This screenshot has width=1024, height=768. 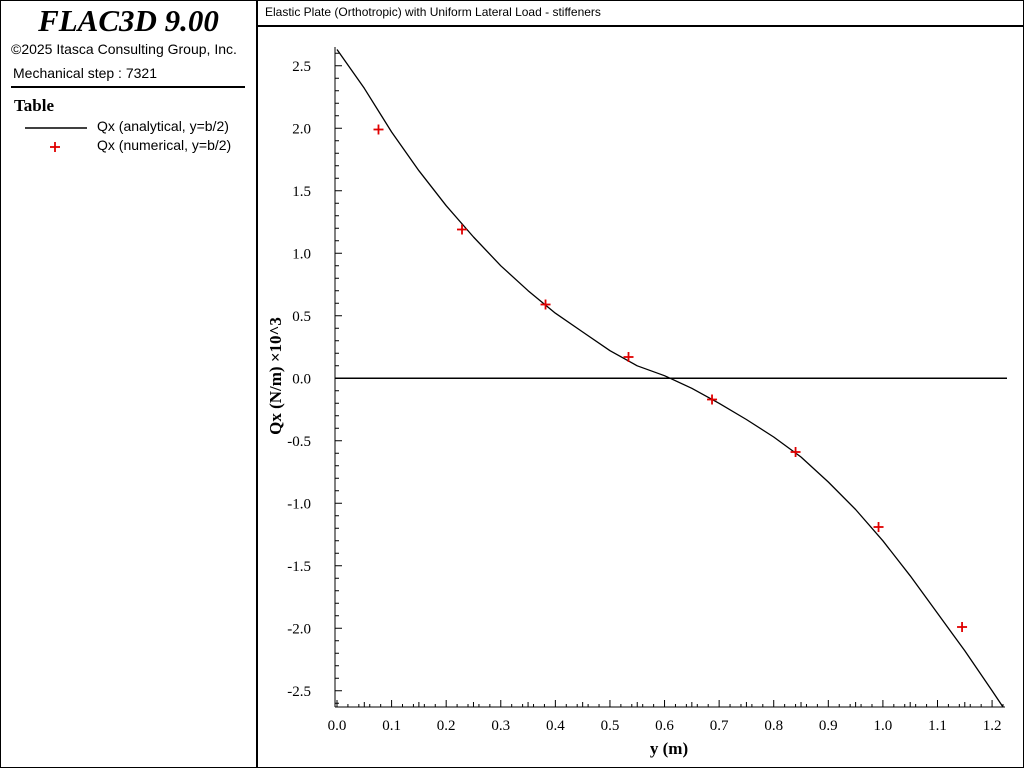 I want to click on y-tick-label: 2.0, so click(x=301, y=129).